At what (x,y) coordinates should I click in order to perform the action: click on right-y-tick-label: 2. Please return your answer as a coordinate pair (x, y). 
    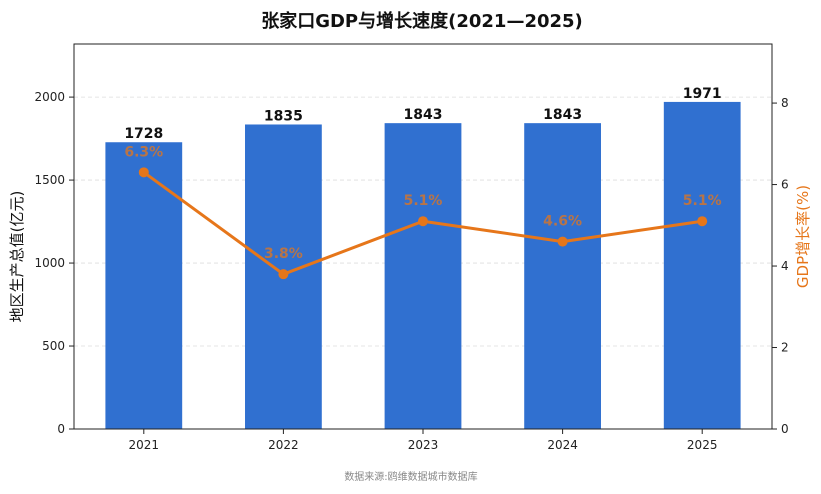
    Looking at the image, I should click on (785, 348).